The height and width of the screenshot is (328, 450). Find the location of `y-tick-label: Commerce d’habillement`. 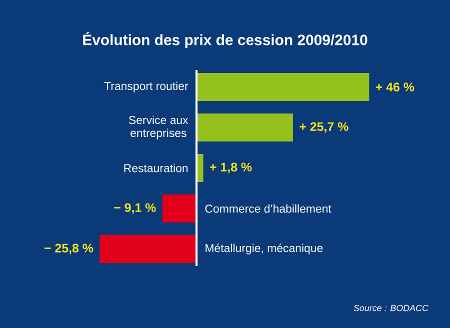

y-tick-label: Commerce d’habillement is located at coordinates (268, 208).